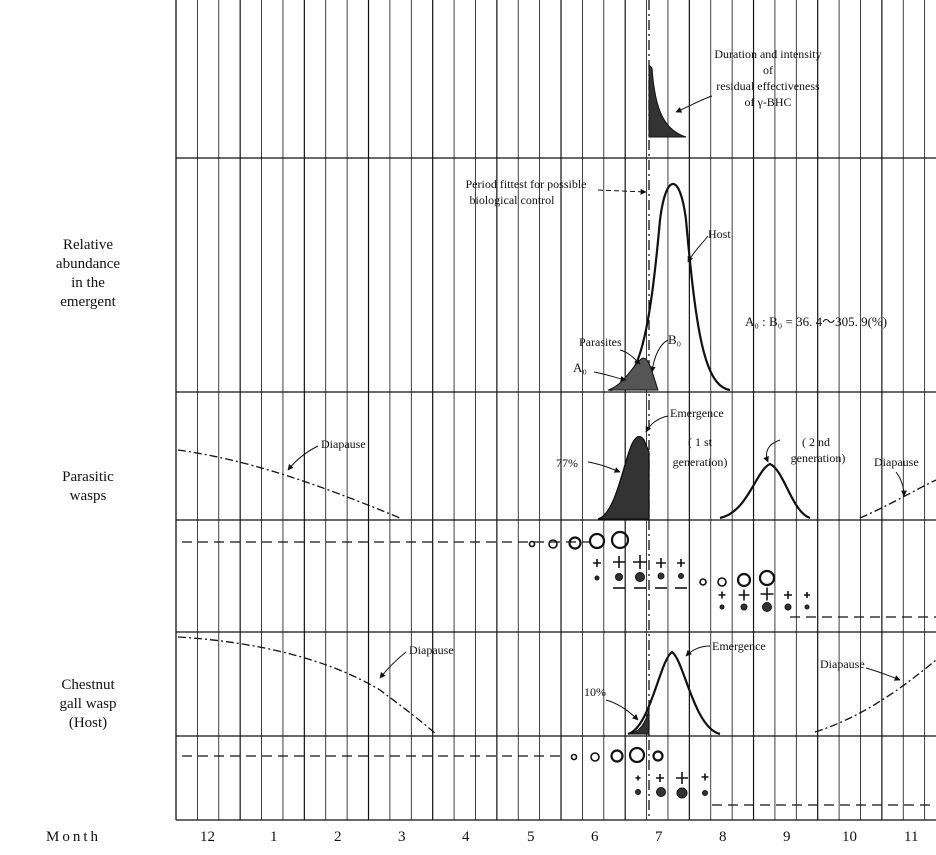 This screenshot has height=855, width=936. Describe the element at coordinates (639, 722) in the screenshot. I see `host-emergence-fill` at that location.